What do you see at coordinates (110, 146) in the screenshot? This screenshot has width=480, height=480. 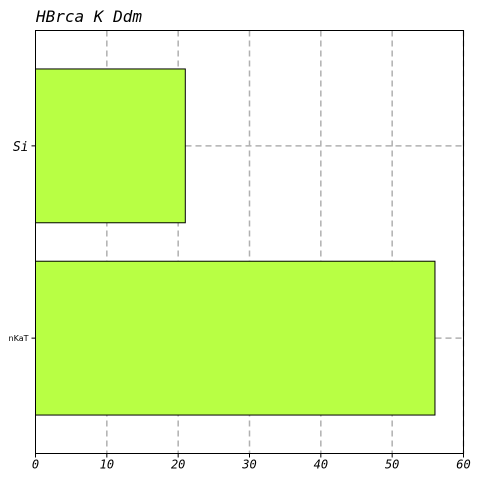 I see `bar-Si` at bounding box center [110, 146].